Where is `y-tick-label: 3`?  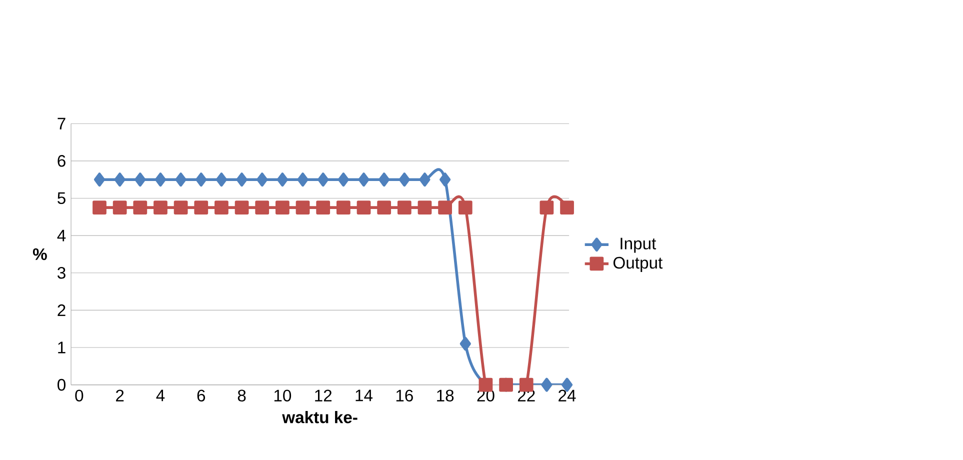
y-tick-label: 3 is located at coordinates (62, 273).